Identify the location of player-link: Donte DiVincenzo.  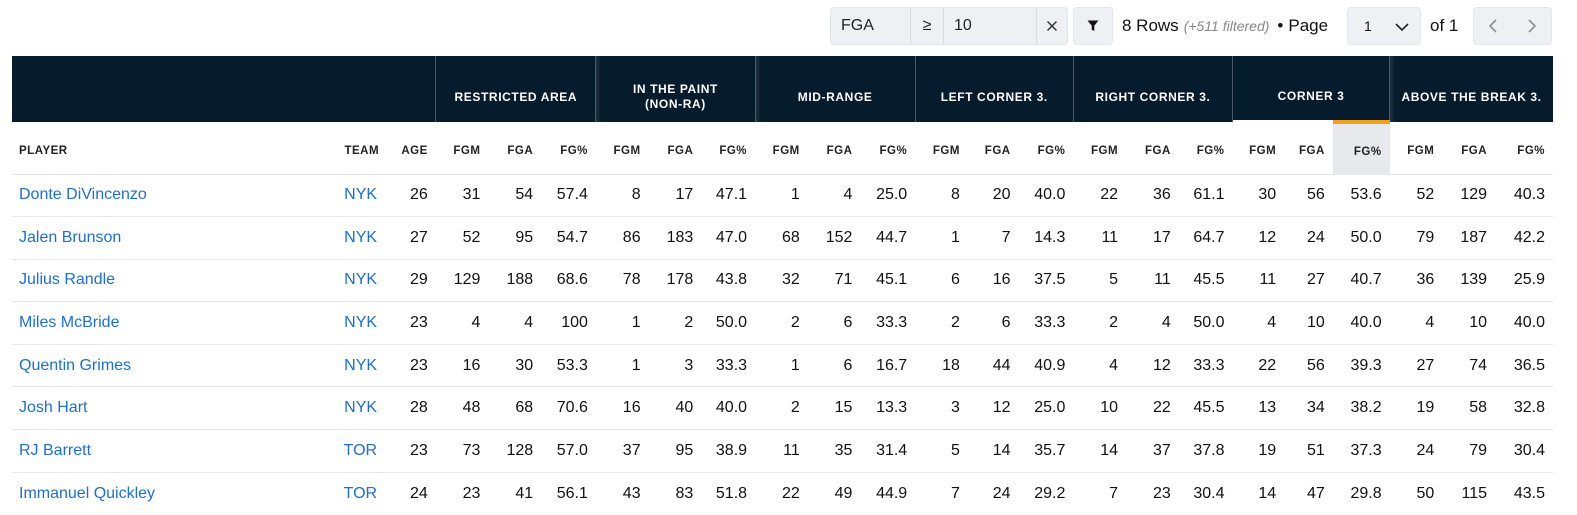
(168, 196).